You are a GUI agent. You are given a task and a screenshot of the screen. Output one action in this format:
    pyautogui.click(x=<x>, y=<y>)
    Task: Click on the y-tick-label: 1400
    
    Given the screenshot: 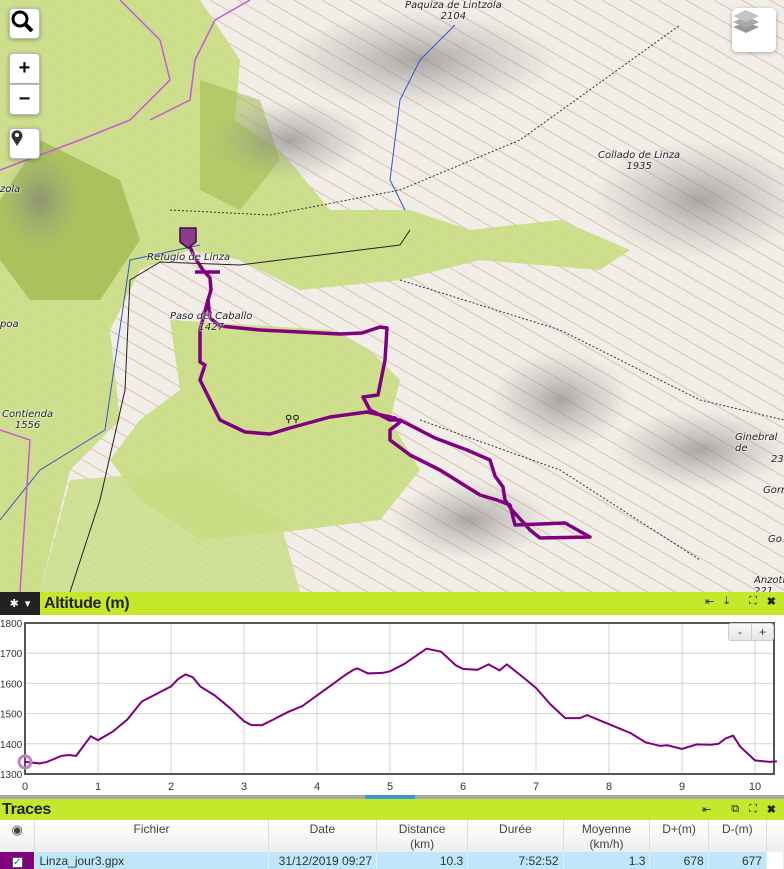 What is the action you would take?
    pyautogui.click(x=11, y=745)
    